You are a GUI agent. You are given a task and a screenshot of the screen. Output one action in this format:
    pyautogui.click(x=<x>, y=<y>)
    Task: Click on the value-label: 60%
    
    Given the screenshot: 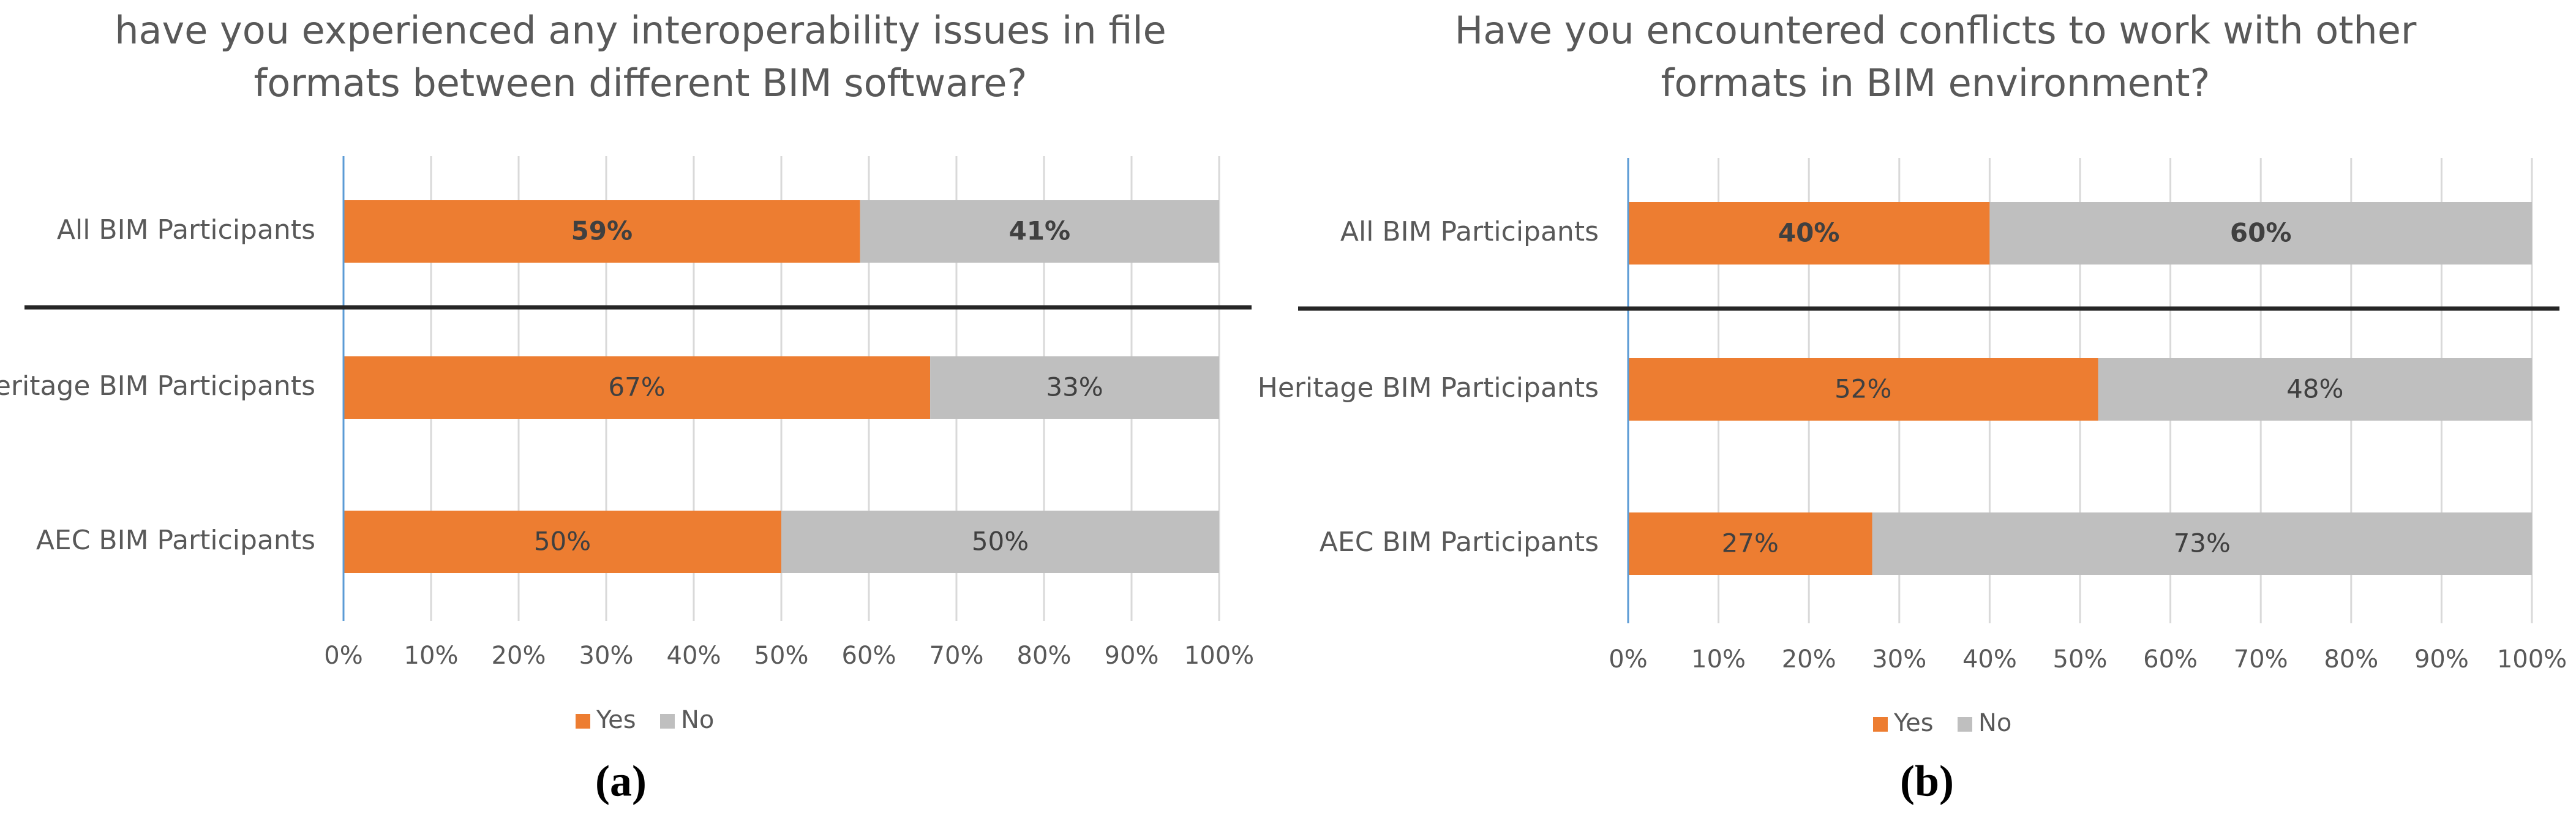 What is the action you would take?
    pyautogui.click(x=2261, y=233)
    